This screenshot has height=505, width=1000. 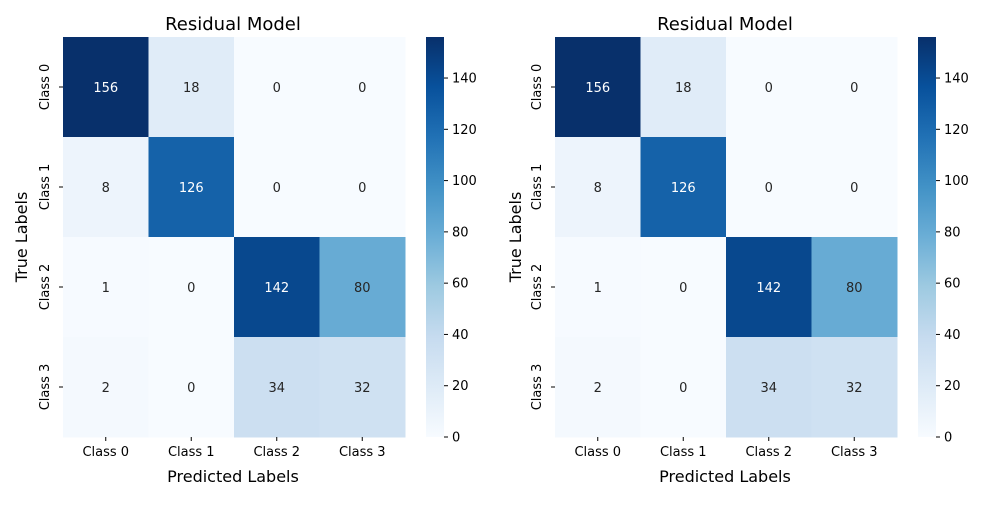 What do you see at coordinates (725, 24) in the screenshot?
I see `panel-2-title: Residual Model` at bounding box center [725, 24].